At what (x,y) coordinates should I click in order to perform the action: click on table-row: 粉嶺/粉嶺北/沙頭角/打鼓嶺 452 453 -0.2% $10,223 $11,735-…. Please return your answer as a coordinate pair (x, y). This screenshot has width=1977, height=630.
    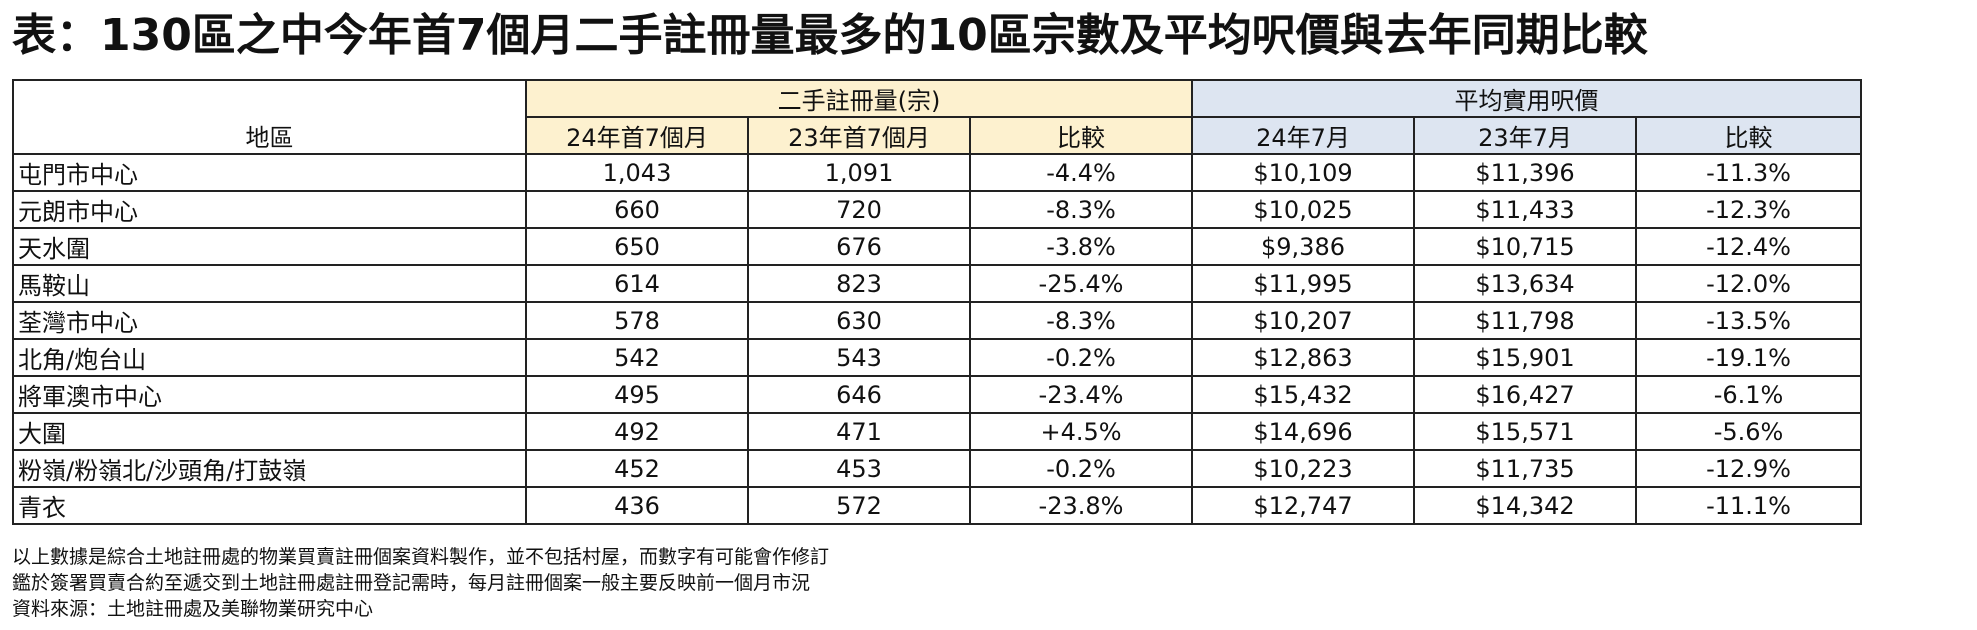
    Looking at the image, I should click on (937, 468).